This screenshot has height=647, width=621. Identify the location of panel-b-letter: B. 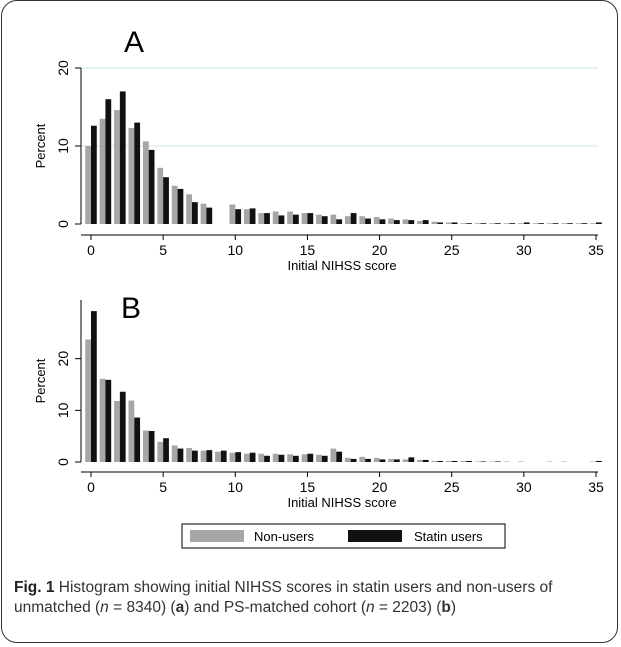
(131, 308).